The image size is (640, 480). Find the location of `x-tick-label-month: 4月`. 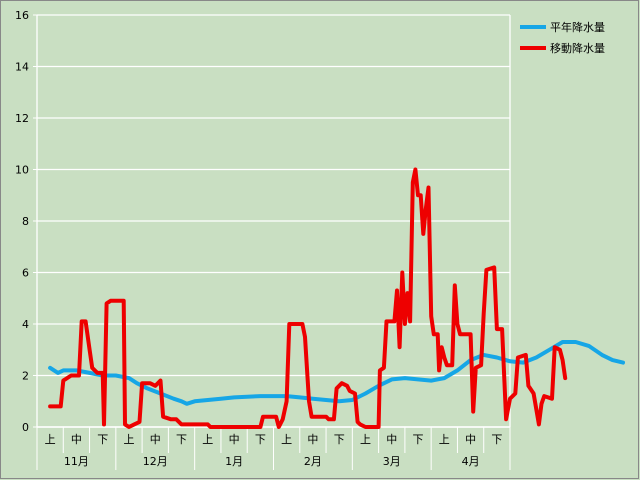

x-tick-label-month: 4月 is located at coordinates (471, 461).